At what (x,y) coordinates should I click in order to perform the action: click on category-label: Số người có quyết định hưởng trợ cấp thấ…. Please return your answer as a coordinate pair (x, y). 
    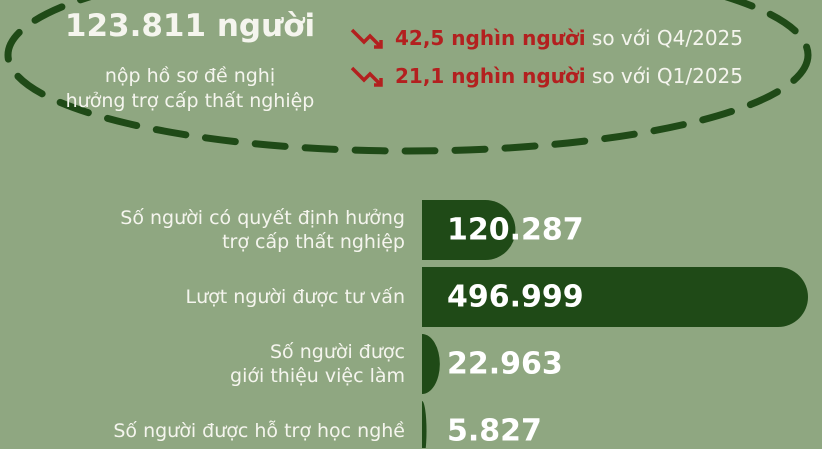
    Looking at the image, I should click on (262, 230).